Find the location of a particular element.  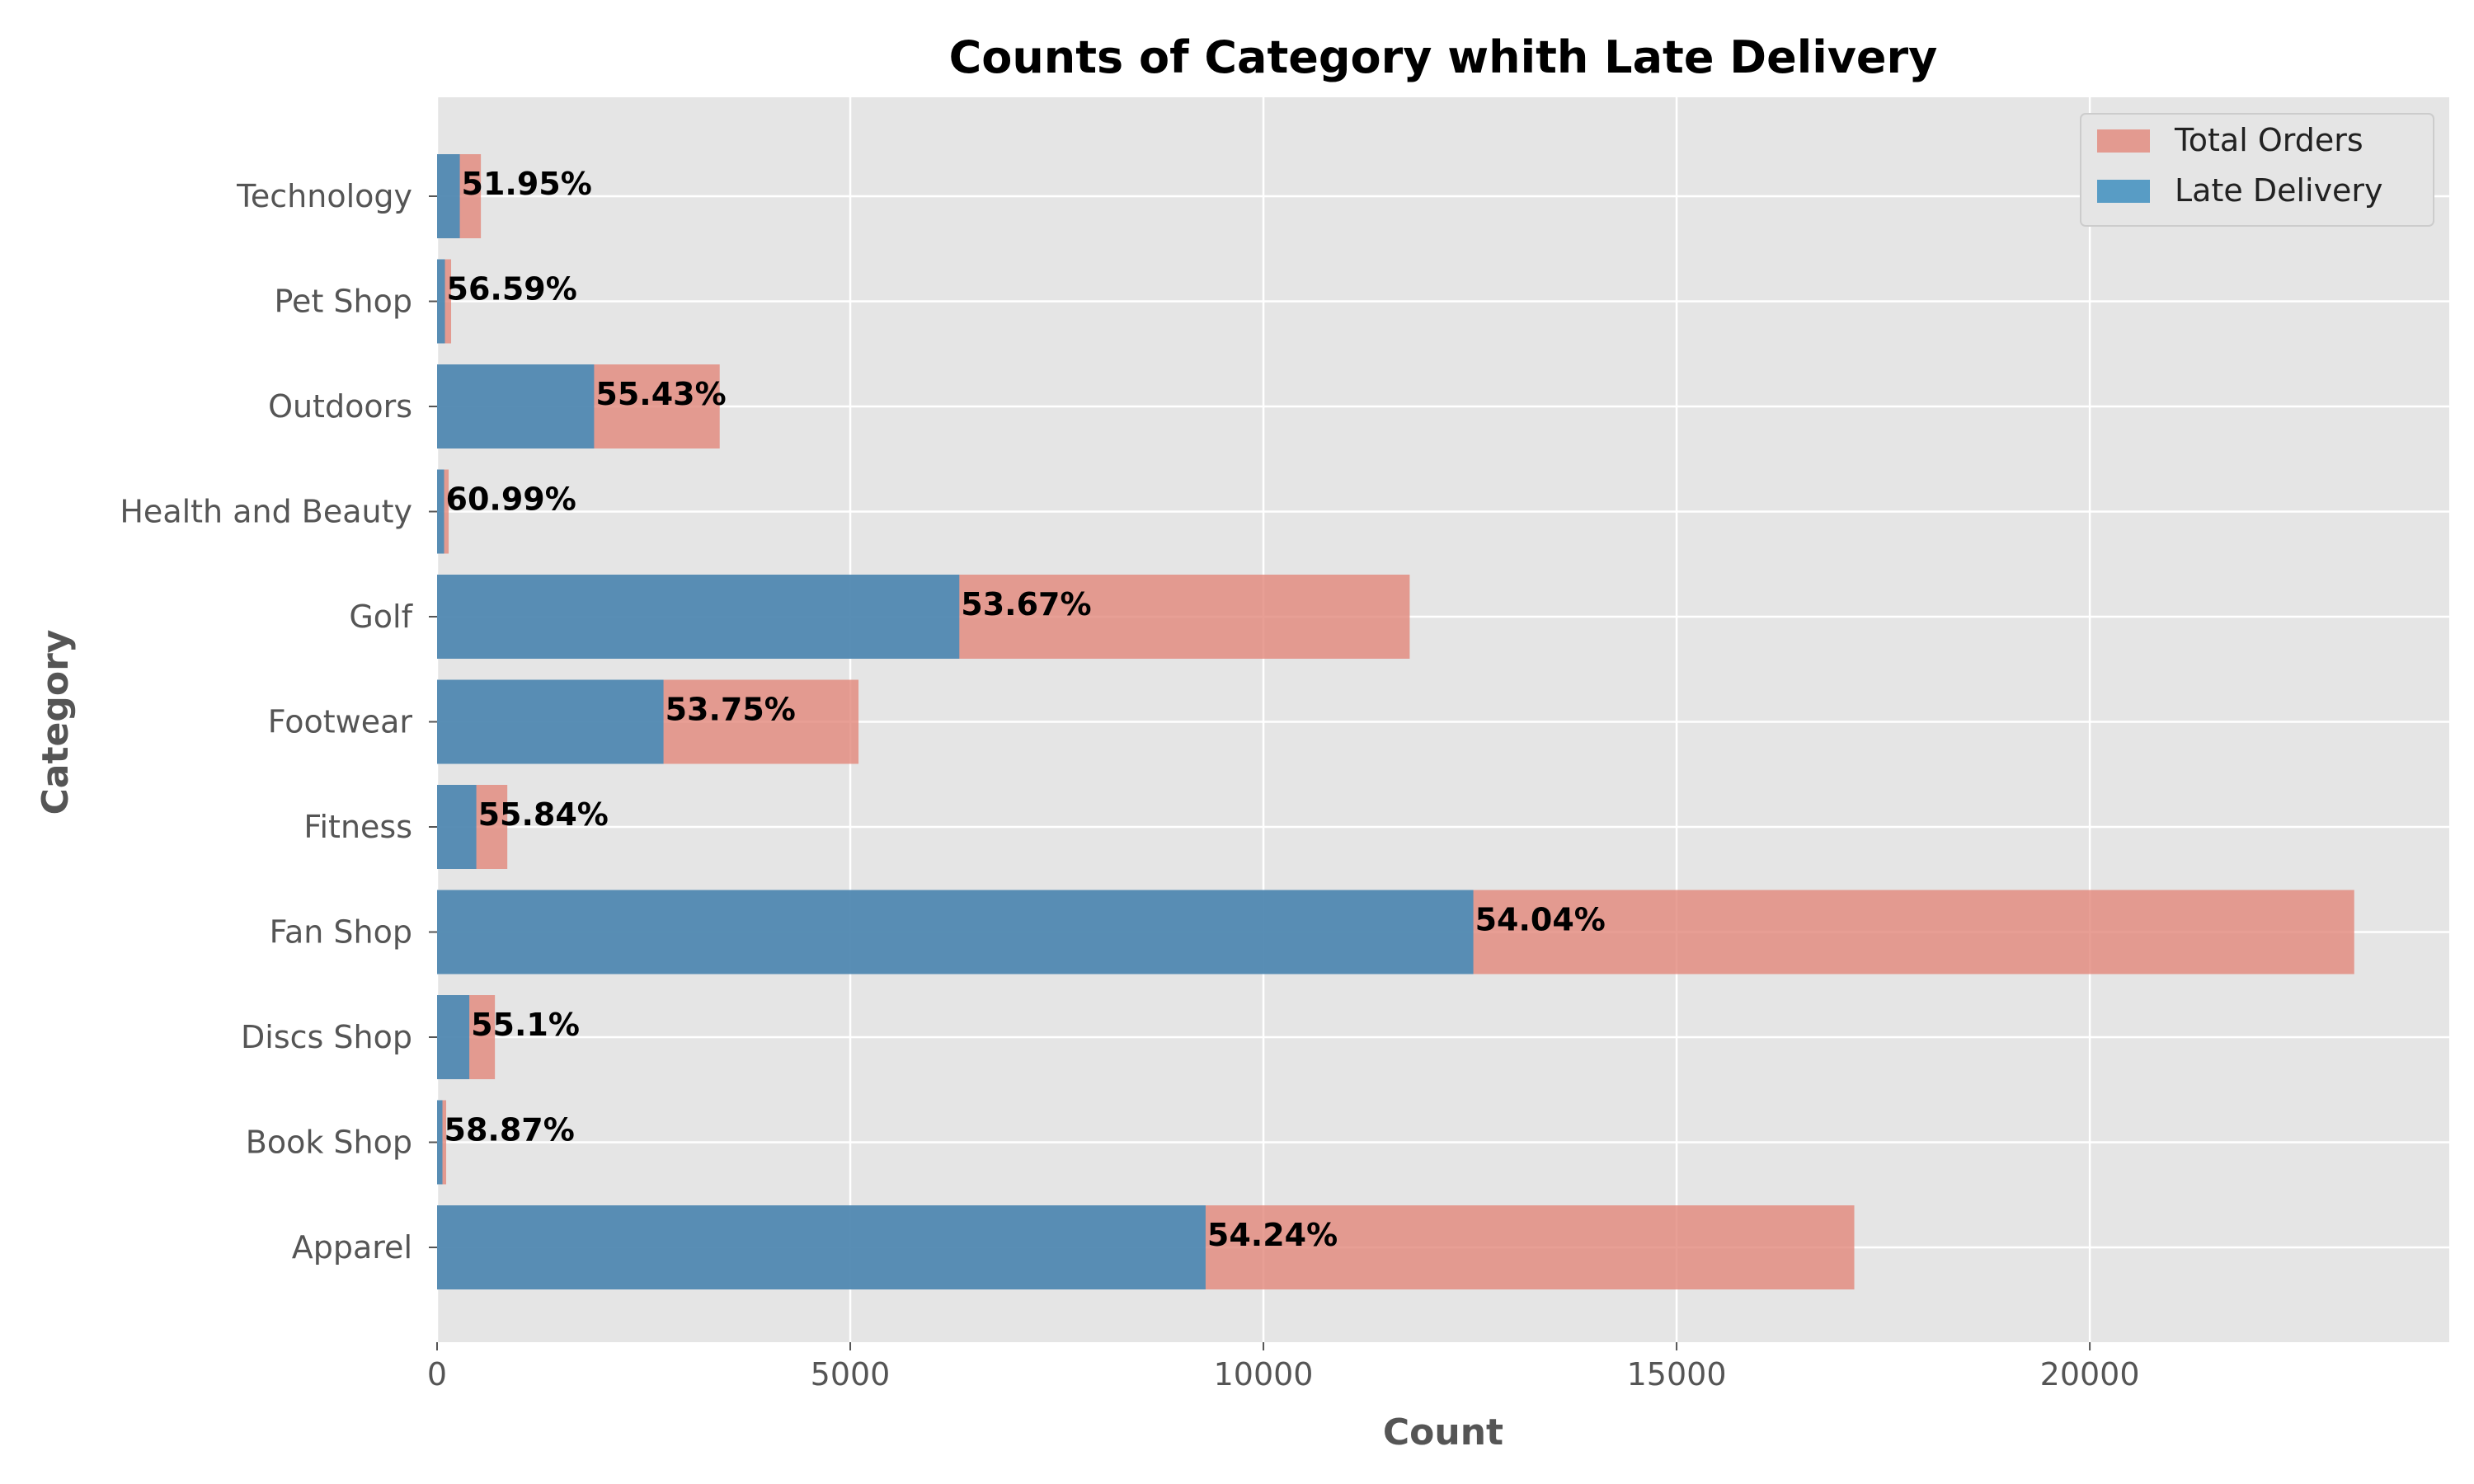

y-tick-label: Pet Shop is located at coordinates (344, 302).